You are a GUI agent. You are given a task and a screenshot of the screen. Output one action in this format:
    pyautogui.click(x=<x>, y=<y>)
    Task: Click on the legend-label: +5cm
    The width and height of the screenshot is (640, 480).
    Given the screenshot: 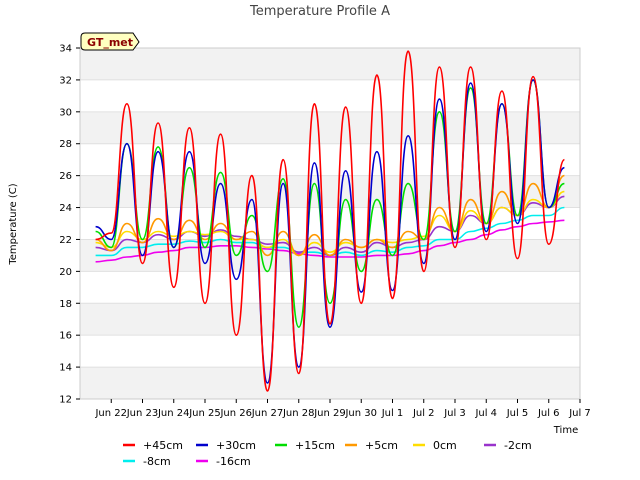 What is the action you would take?
    pyautogui.click(x=381, y=445)
    